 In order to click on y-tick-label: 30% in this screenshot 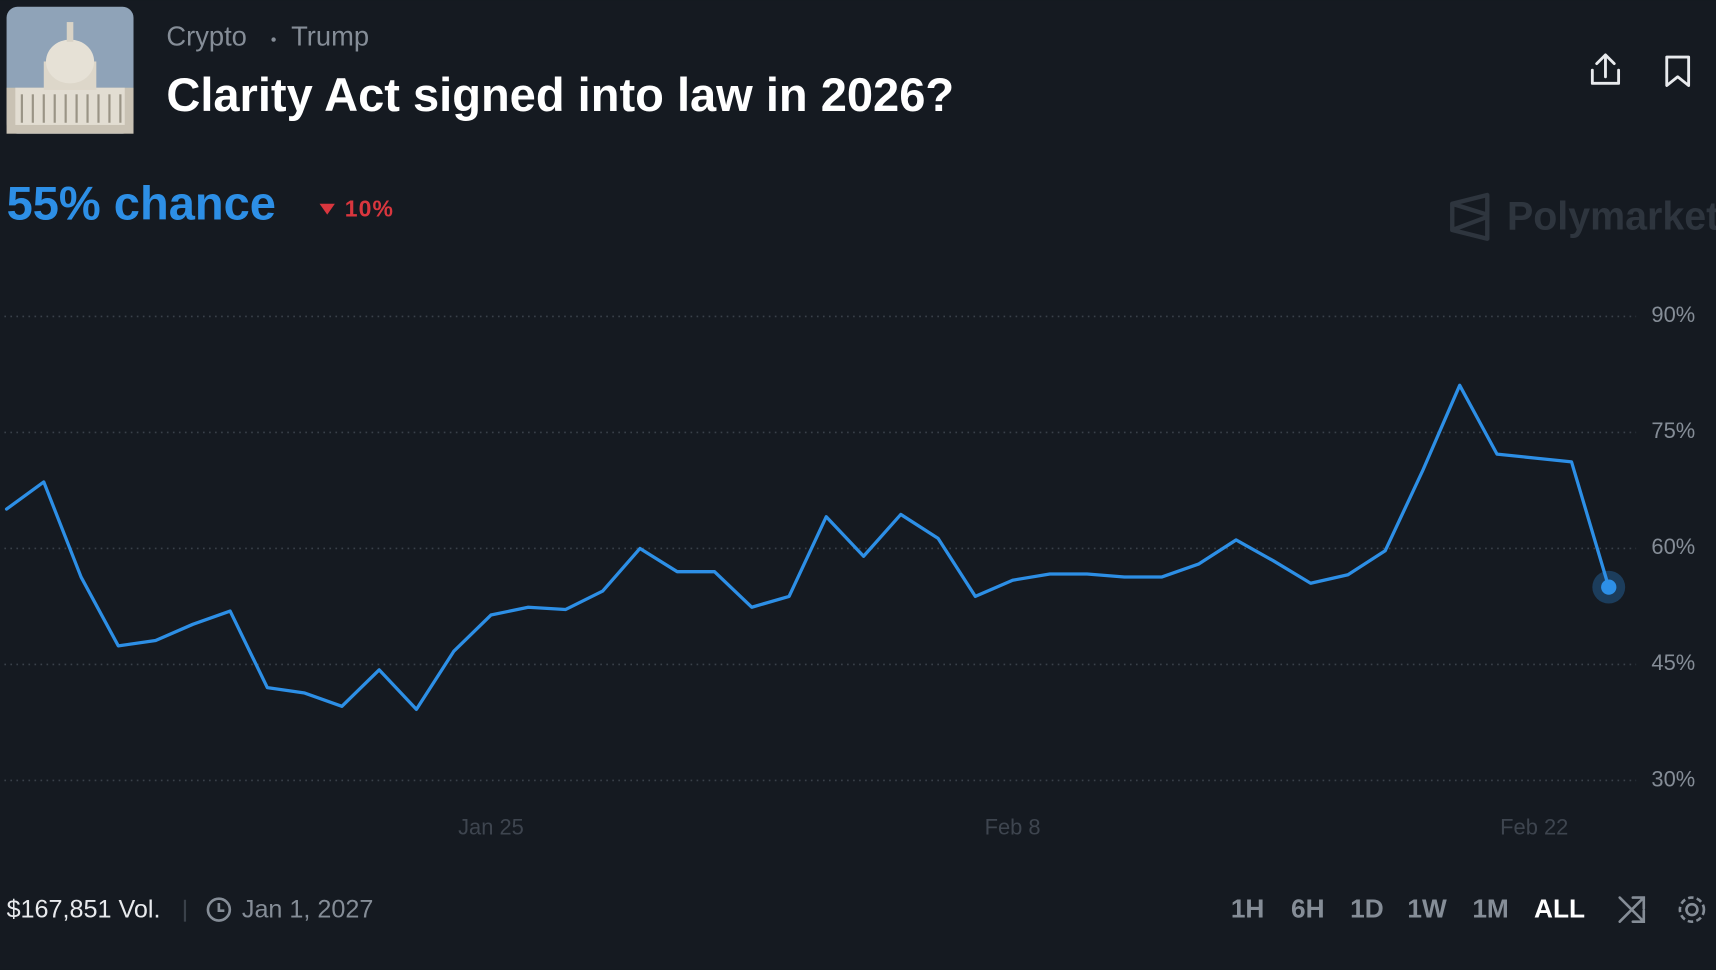, I will do `click(1673, 778)`.